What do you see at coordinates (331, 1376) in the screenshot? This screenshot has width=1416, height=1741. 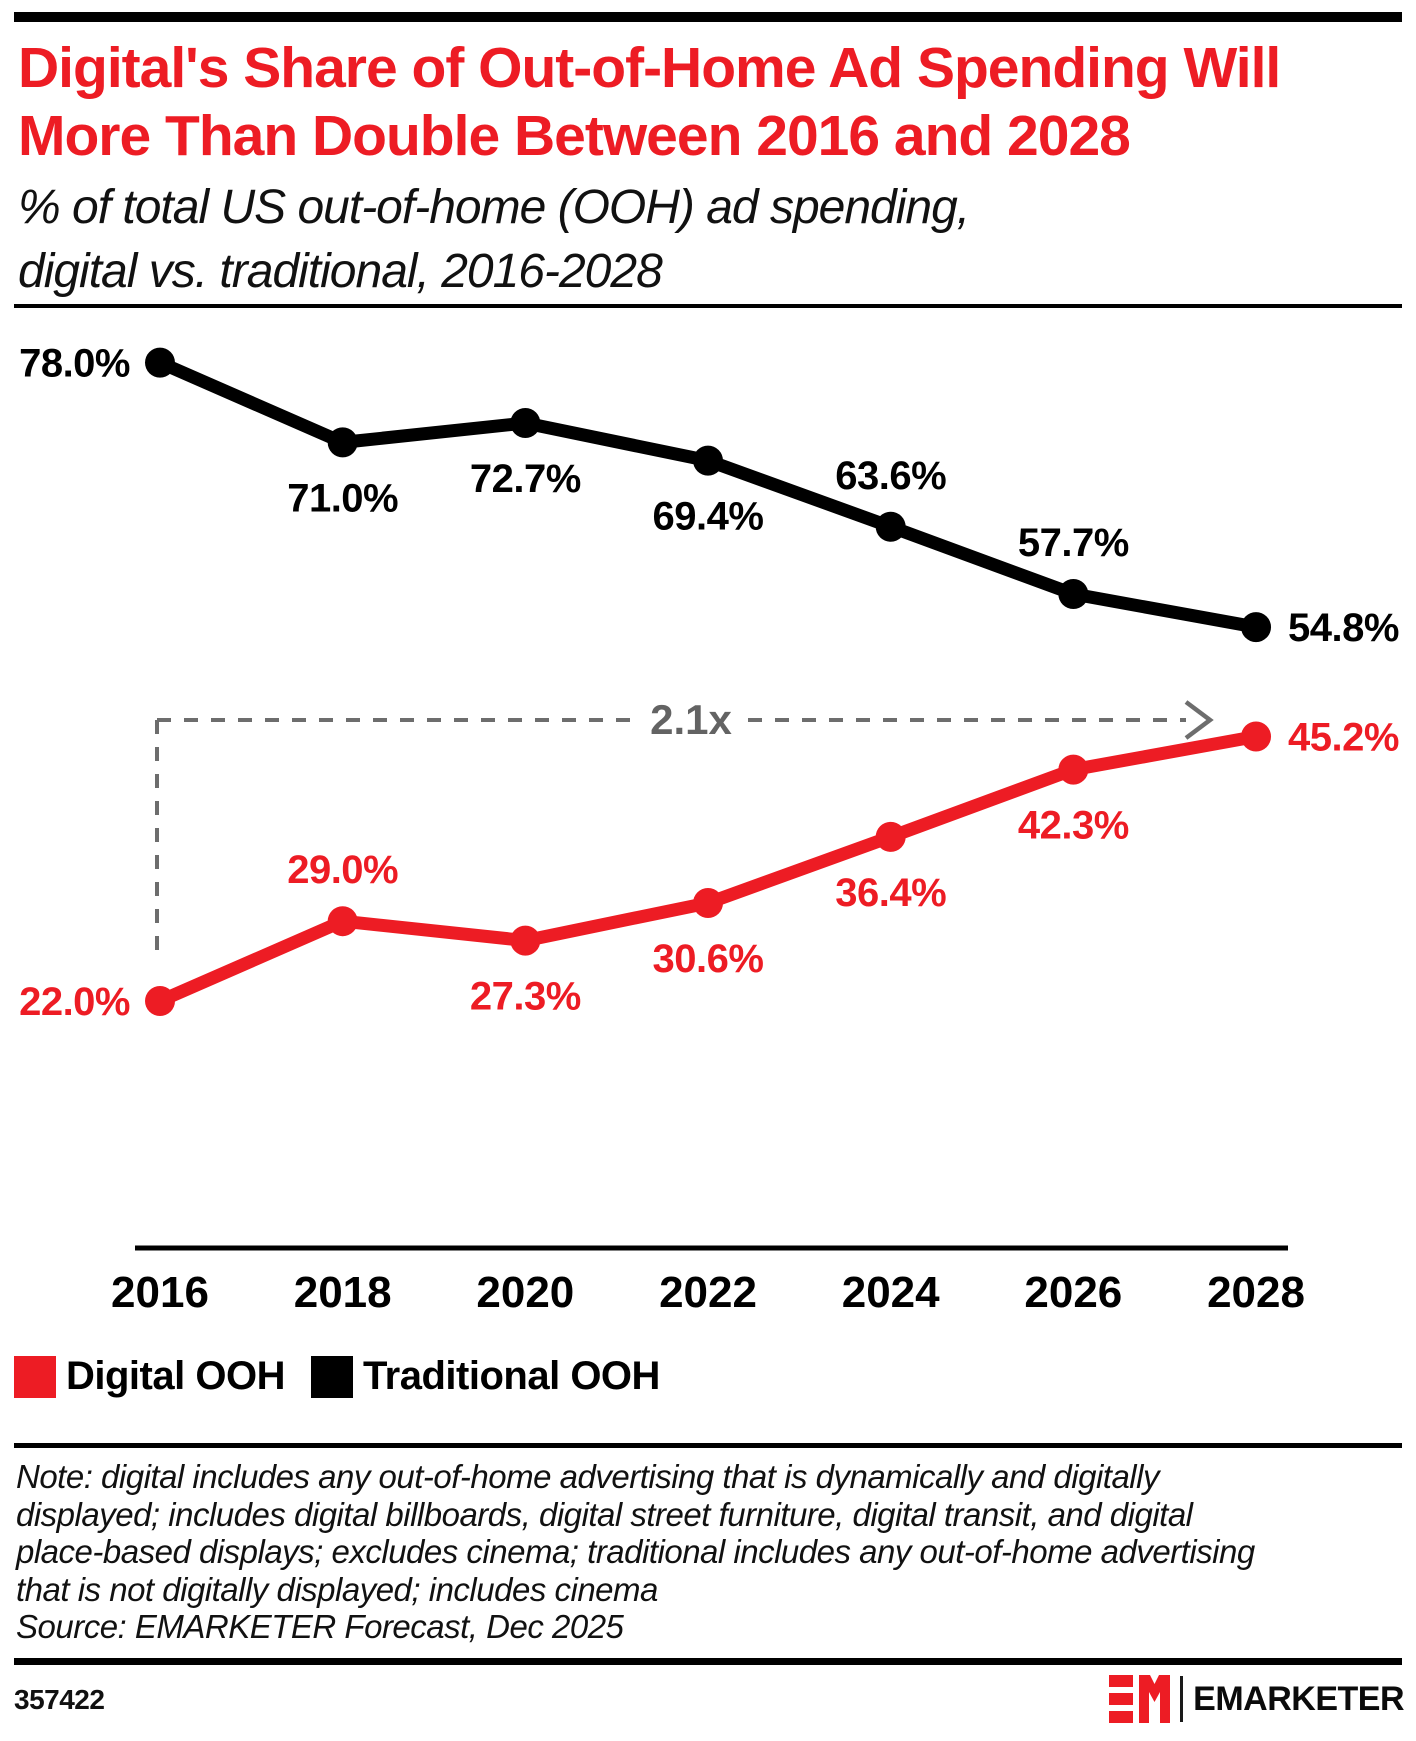 I see `legend-swatch-traditional` at bounding box center [331, 1376].